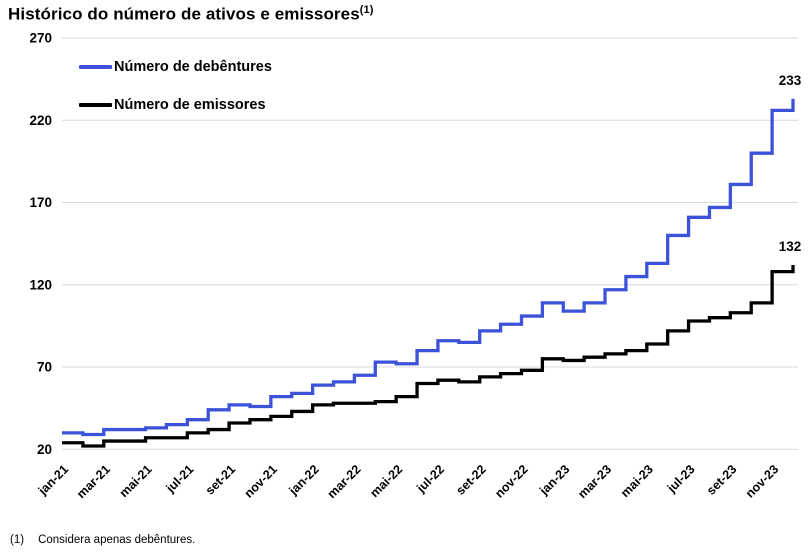 The image size is (810, 555). What do you see at coordinates (790, 246) in the screenshot?
I see `end-value-label: 132` at bounding box center [790, 246].